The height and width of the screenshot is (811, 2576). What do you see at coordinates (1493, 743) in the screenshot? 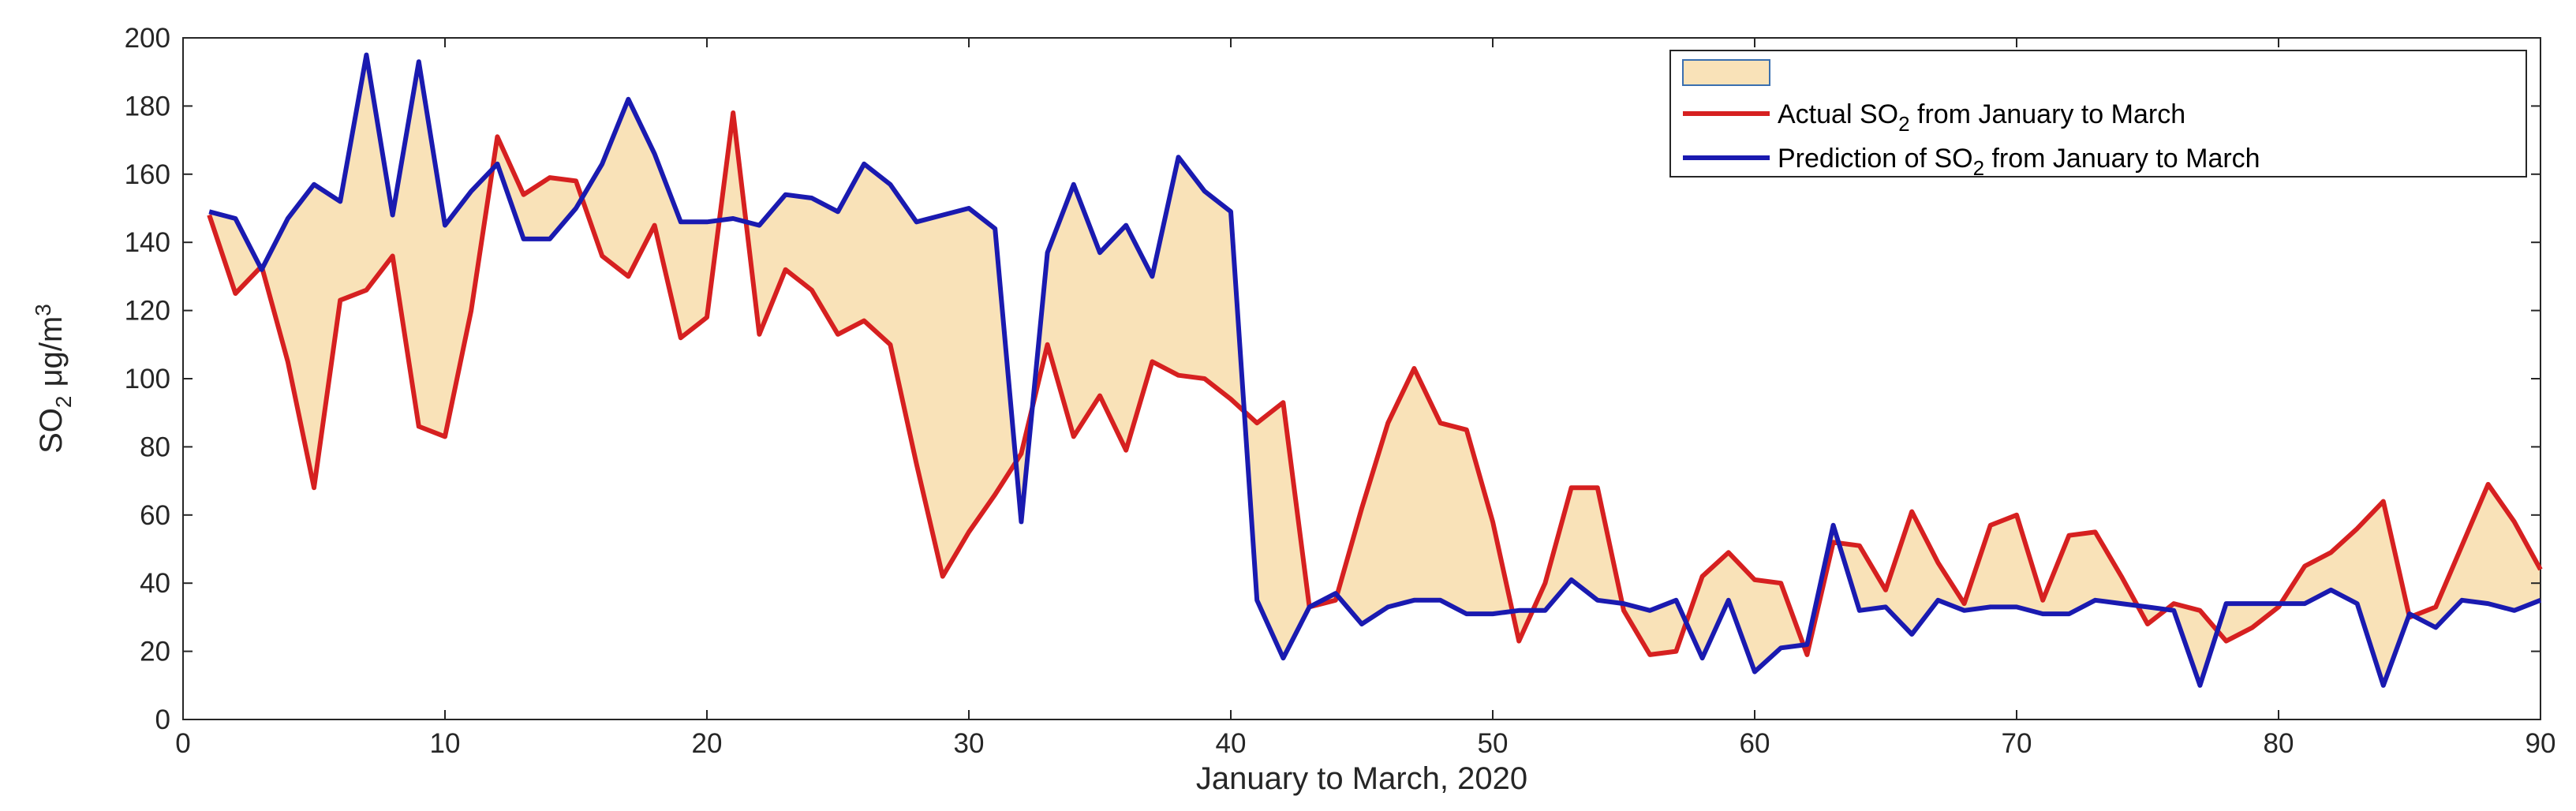
I see `x-tick-label: 50` at bounding box center [1493, 743].